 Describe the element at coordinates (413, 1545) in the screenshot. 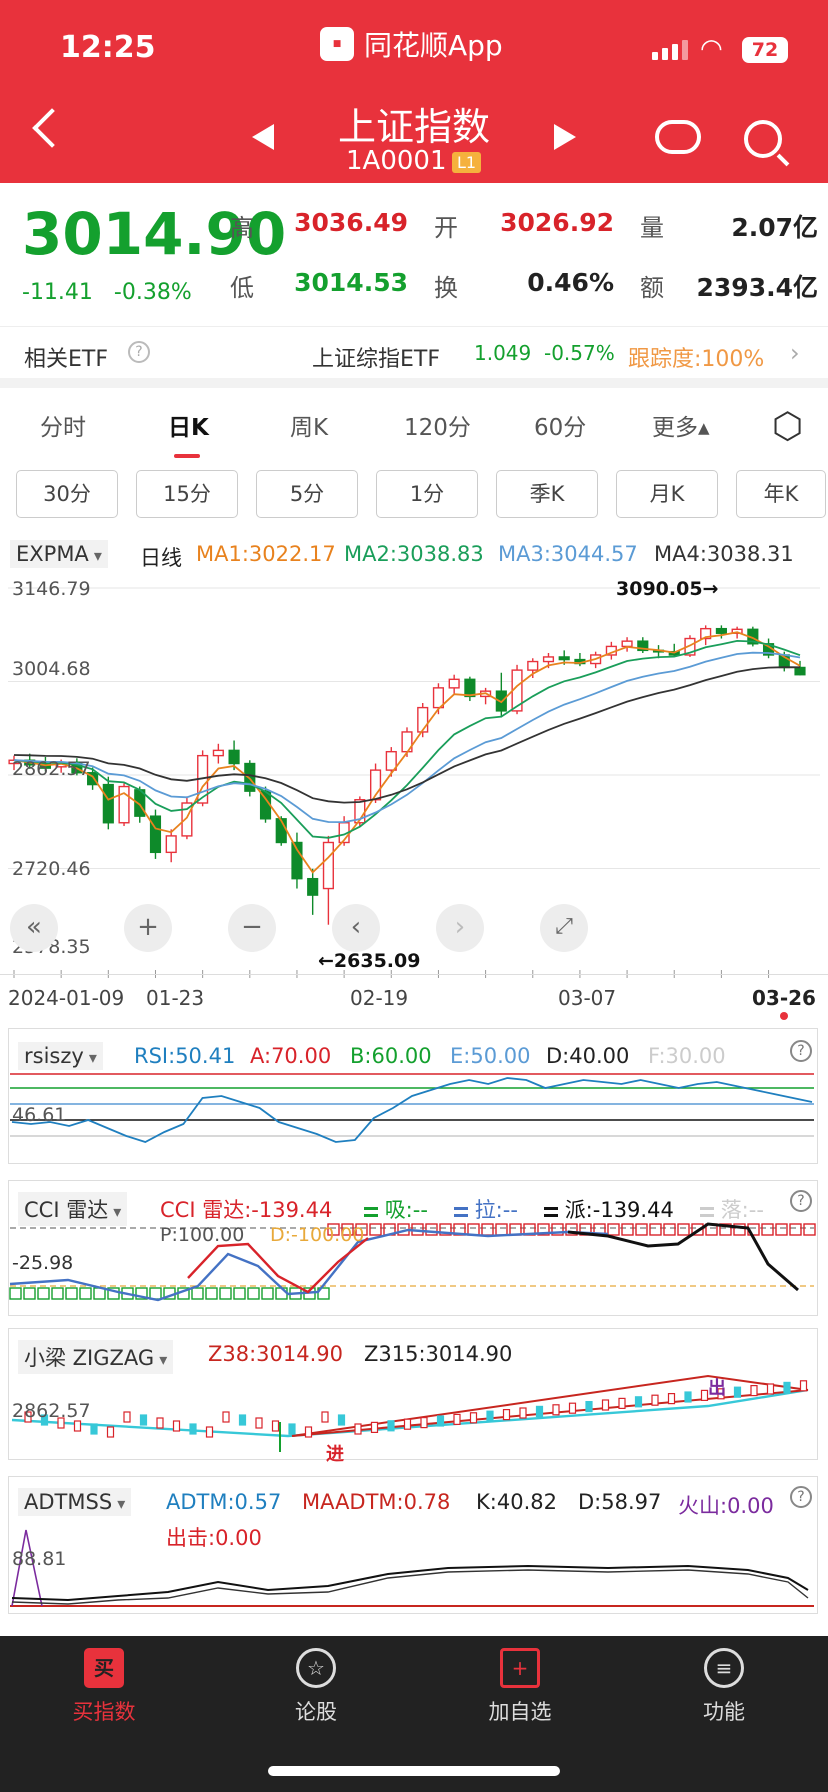

I see `adtm-panel` at that location.